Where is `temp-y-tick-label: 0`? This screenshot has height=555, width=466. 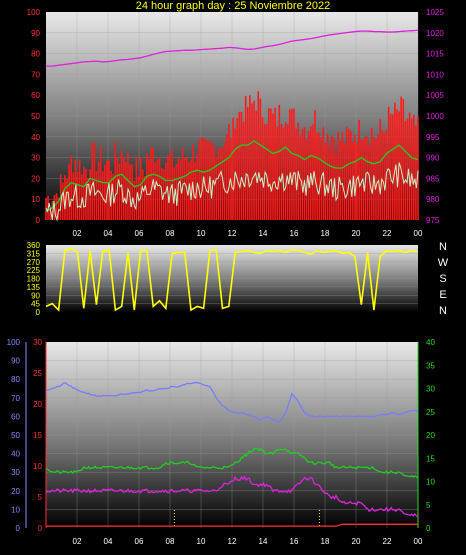
temp-y-tick-label: 0 is located at coordinates (40, 528).